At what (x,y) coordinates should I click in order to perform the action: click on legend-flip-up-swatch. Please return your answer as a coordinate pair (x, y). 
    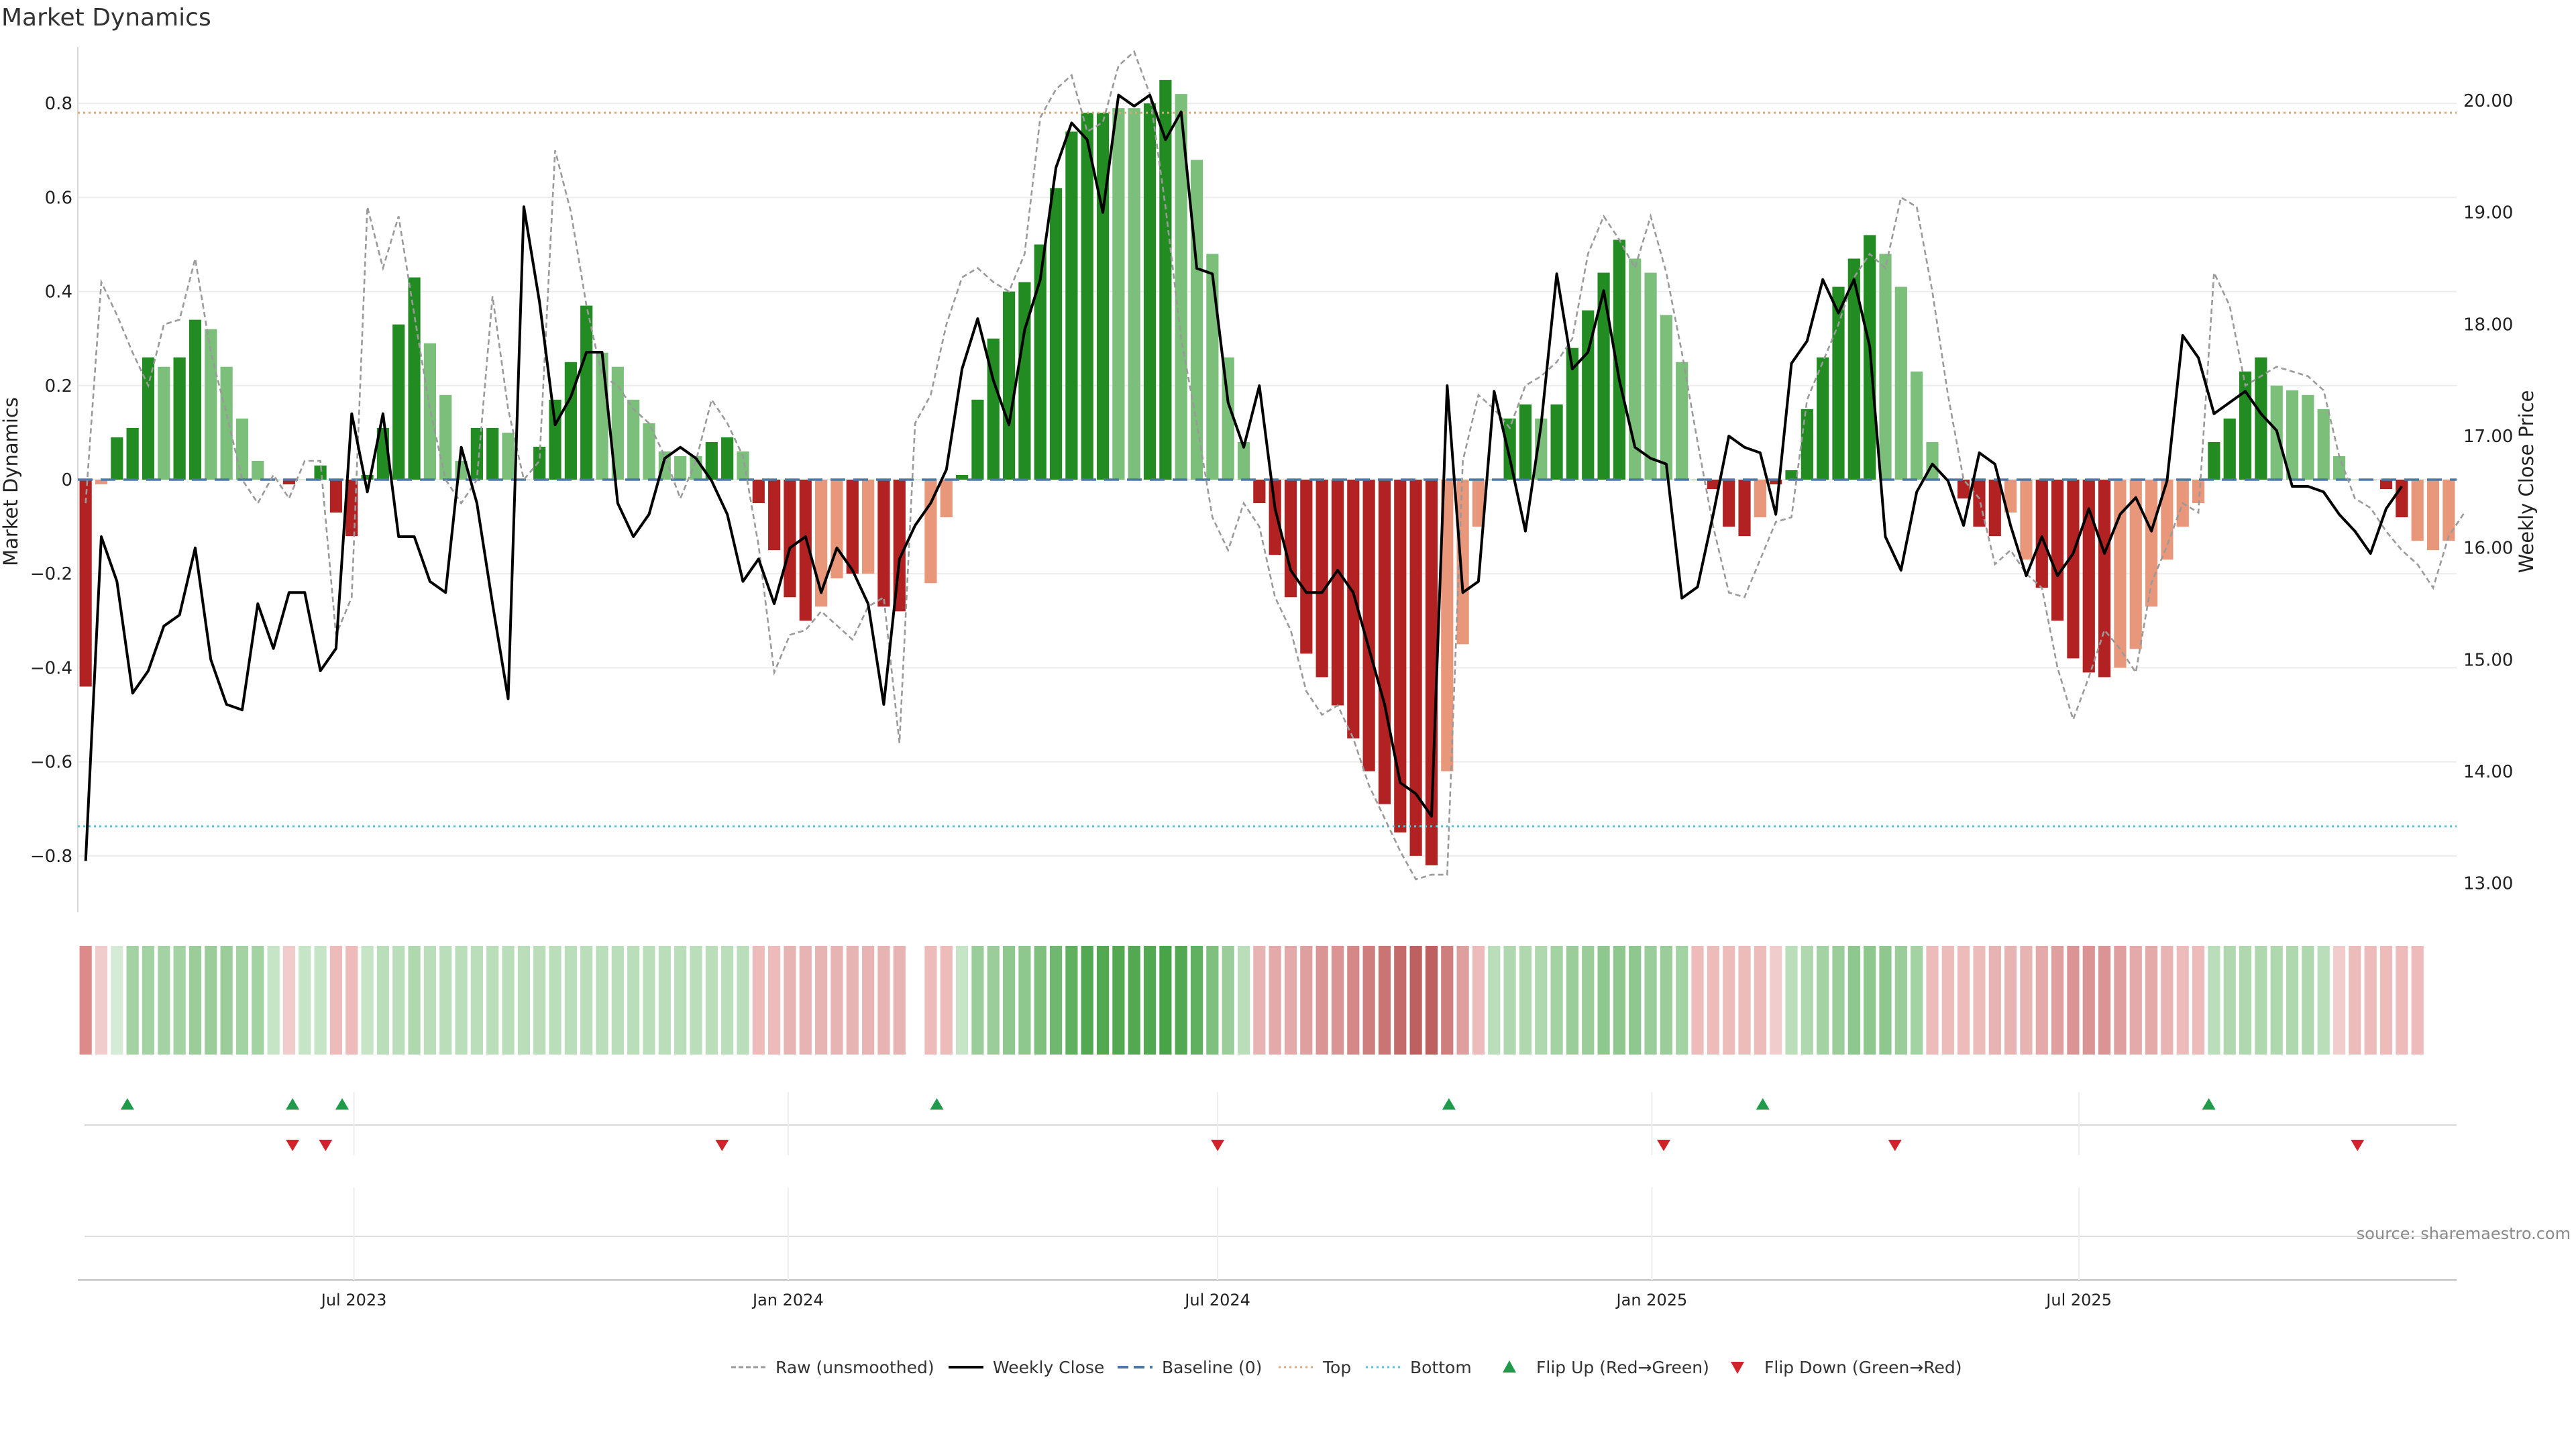
    Looking at the image, I should click on (1509, 1366).